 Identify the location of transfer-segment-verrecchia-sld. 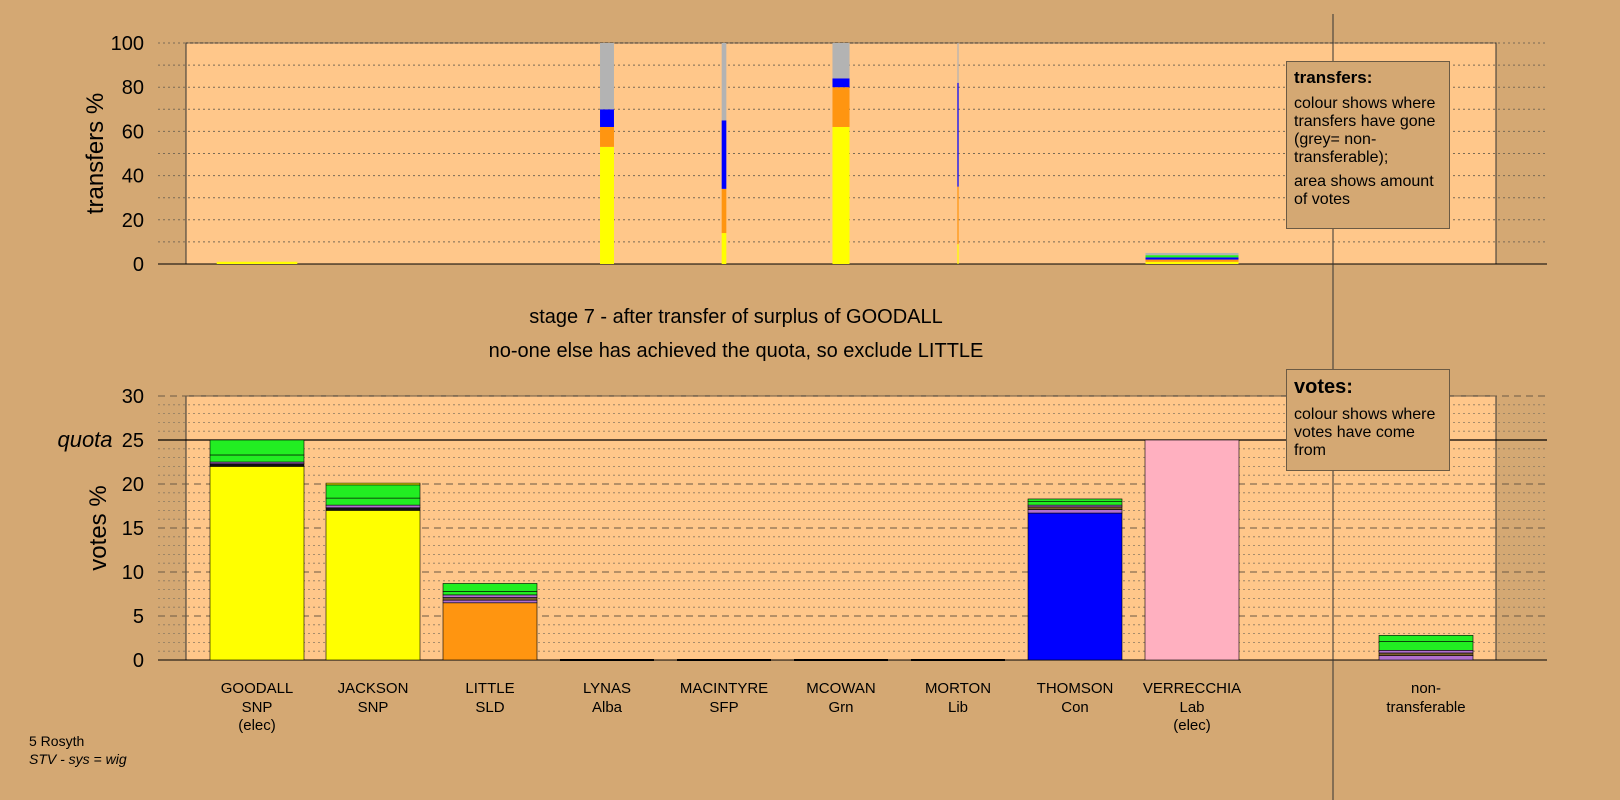
(1192, 260).